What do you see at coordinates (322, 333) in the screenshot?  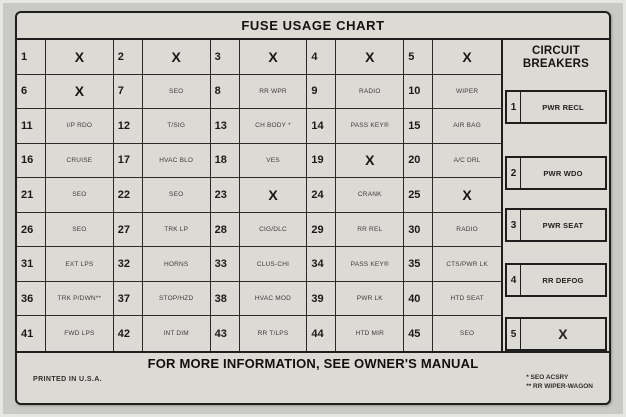 I see `fuse-number: 44` at bounding box center [322, 333].